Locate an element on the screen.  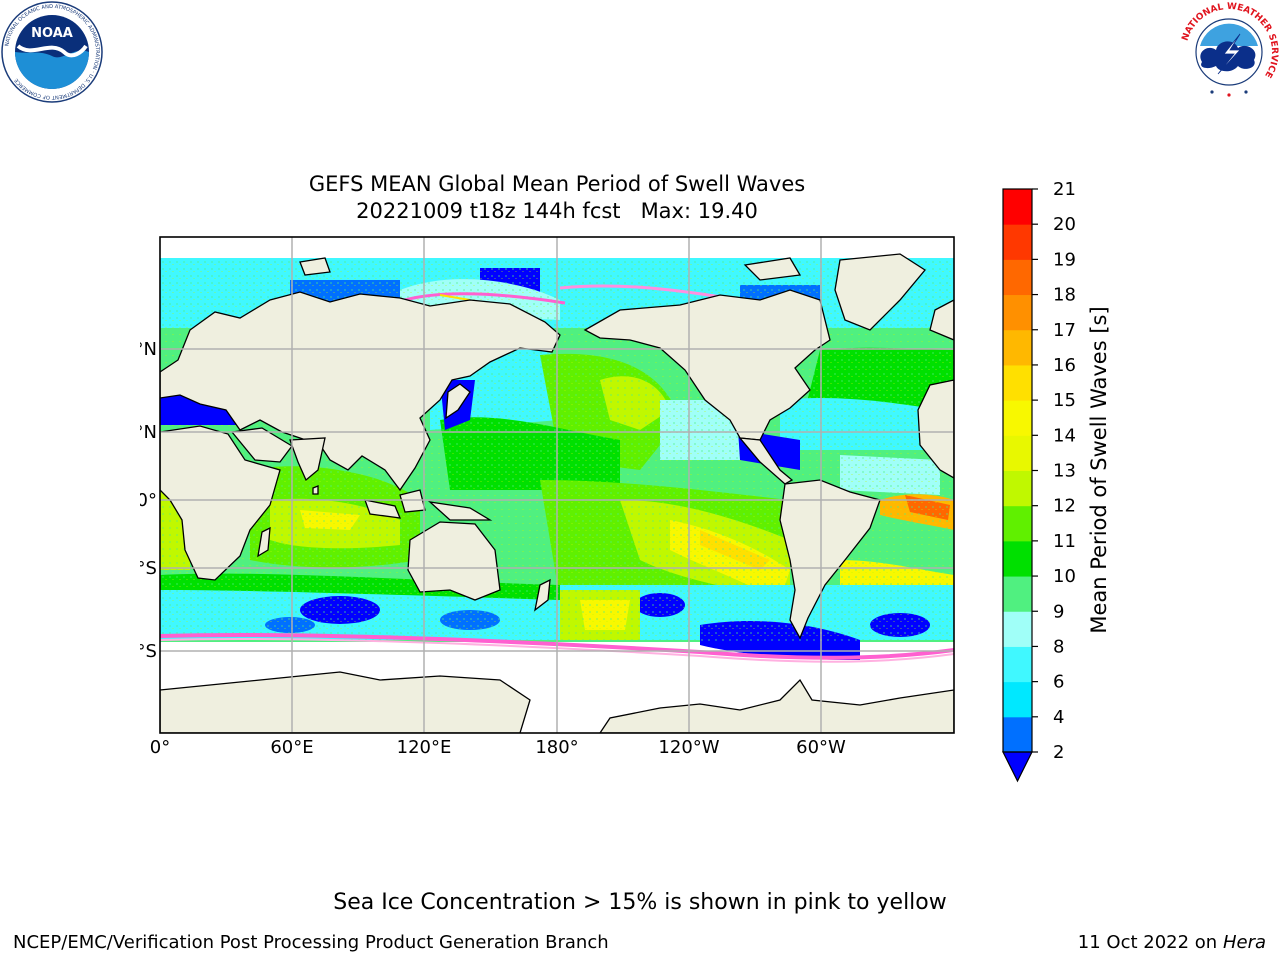
lon-tick-label: 60°W is located at coordinates (821, 747).